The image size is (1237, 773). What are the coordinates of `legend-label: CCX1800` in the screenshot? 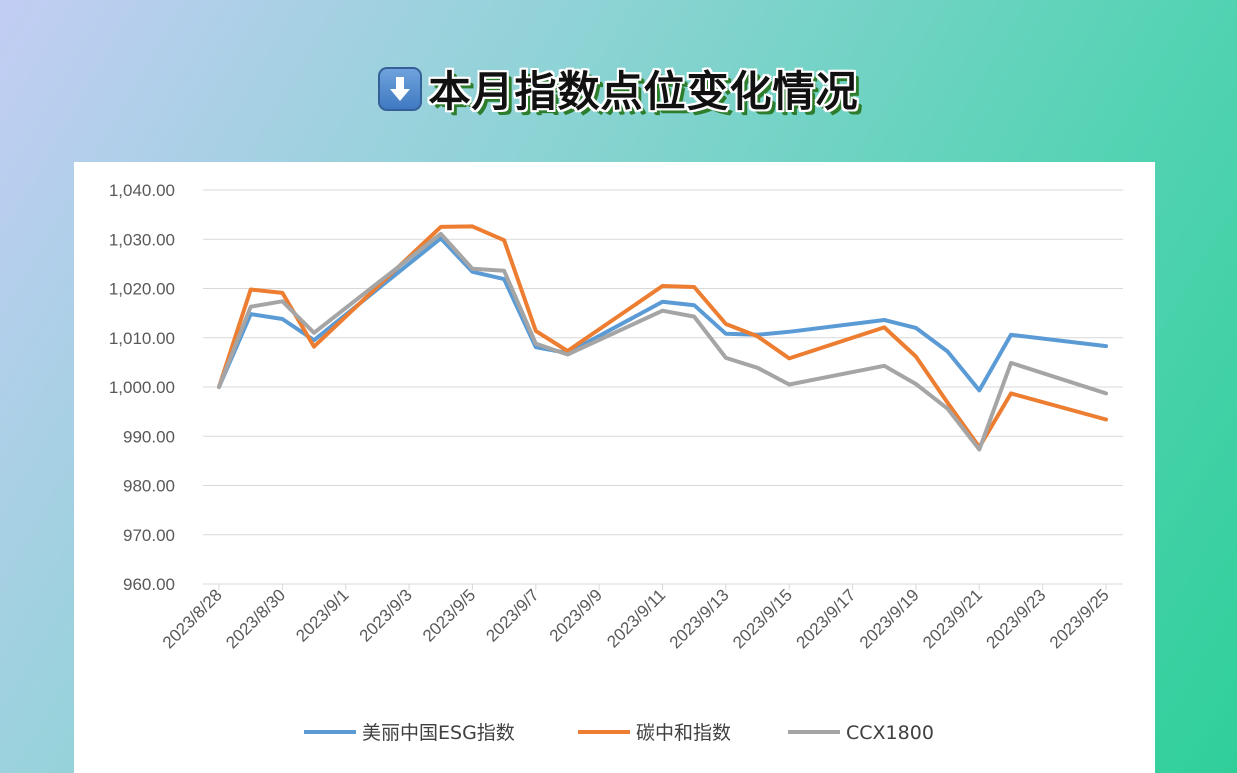 It's located at (890, 733).